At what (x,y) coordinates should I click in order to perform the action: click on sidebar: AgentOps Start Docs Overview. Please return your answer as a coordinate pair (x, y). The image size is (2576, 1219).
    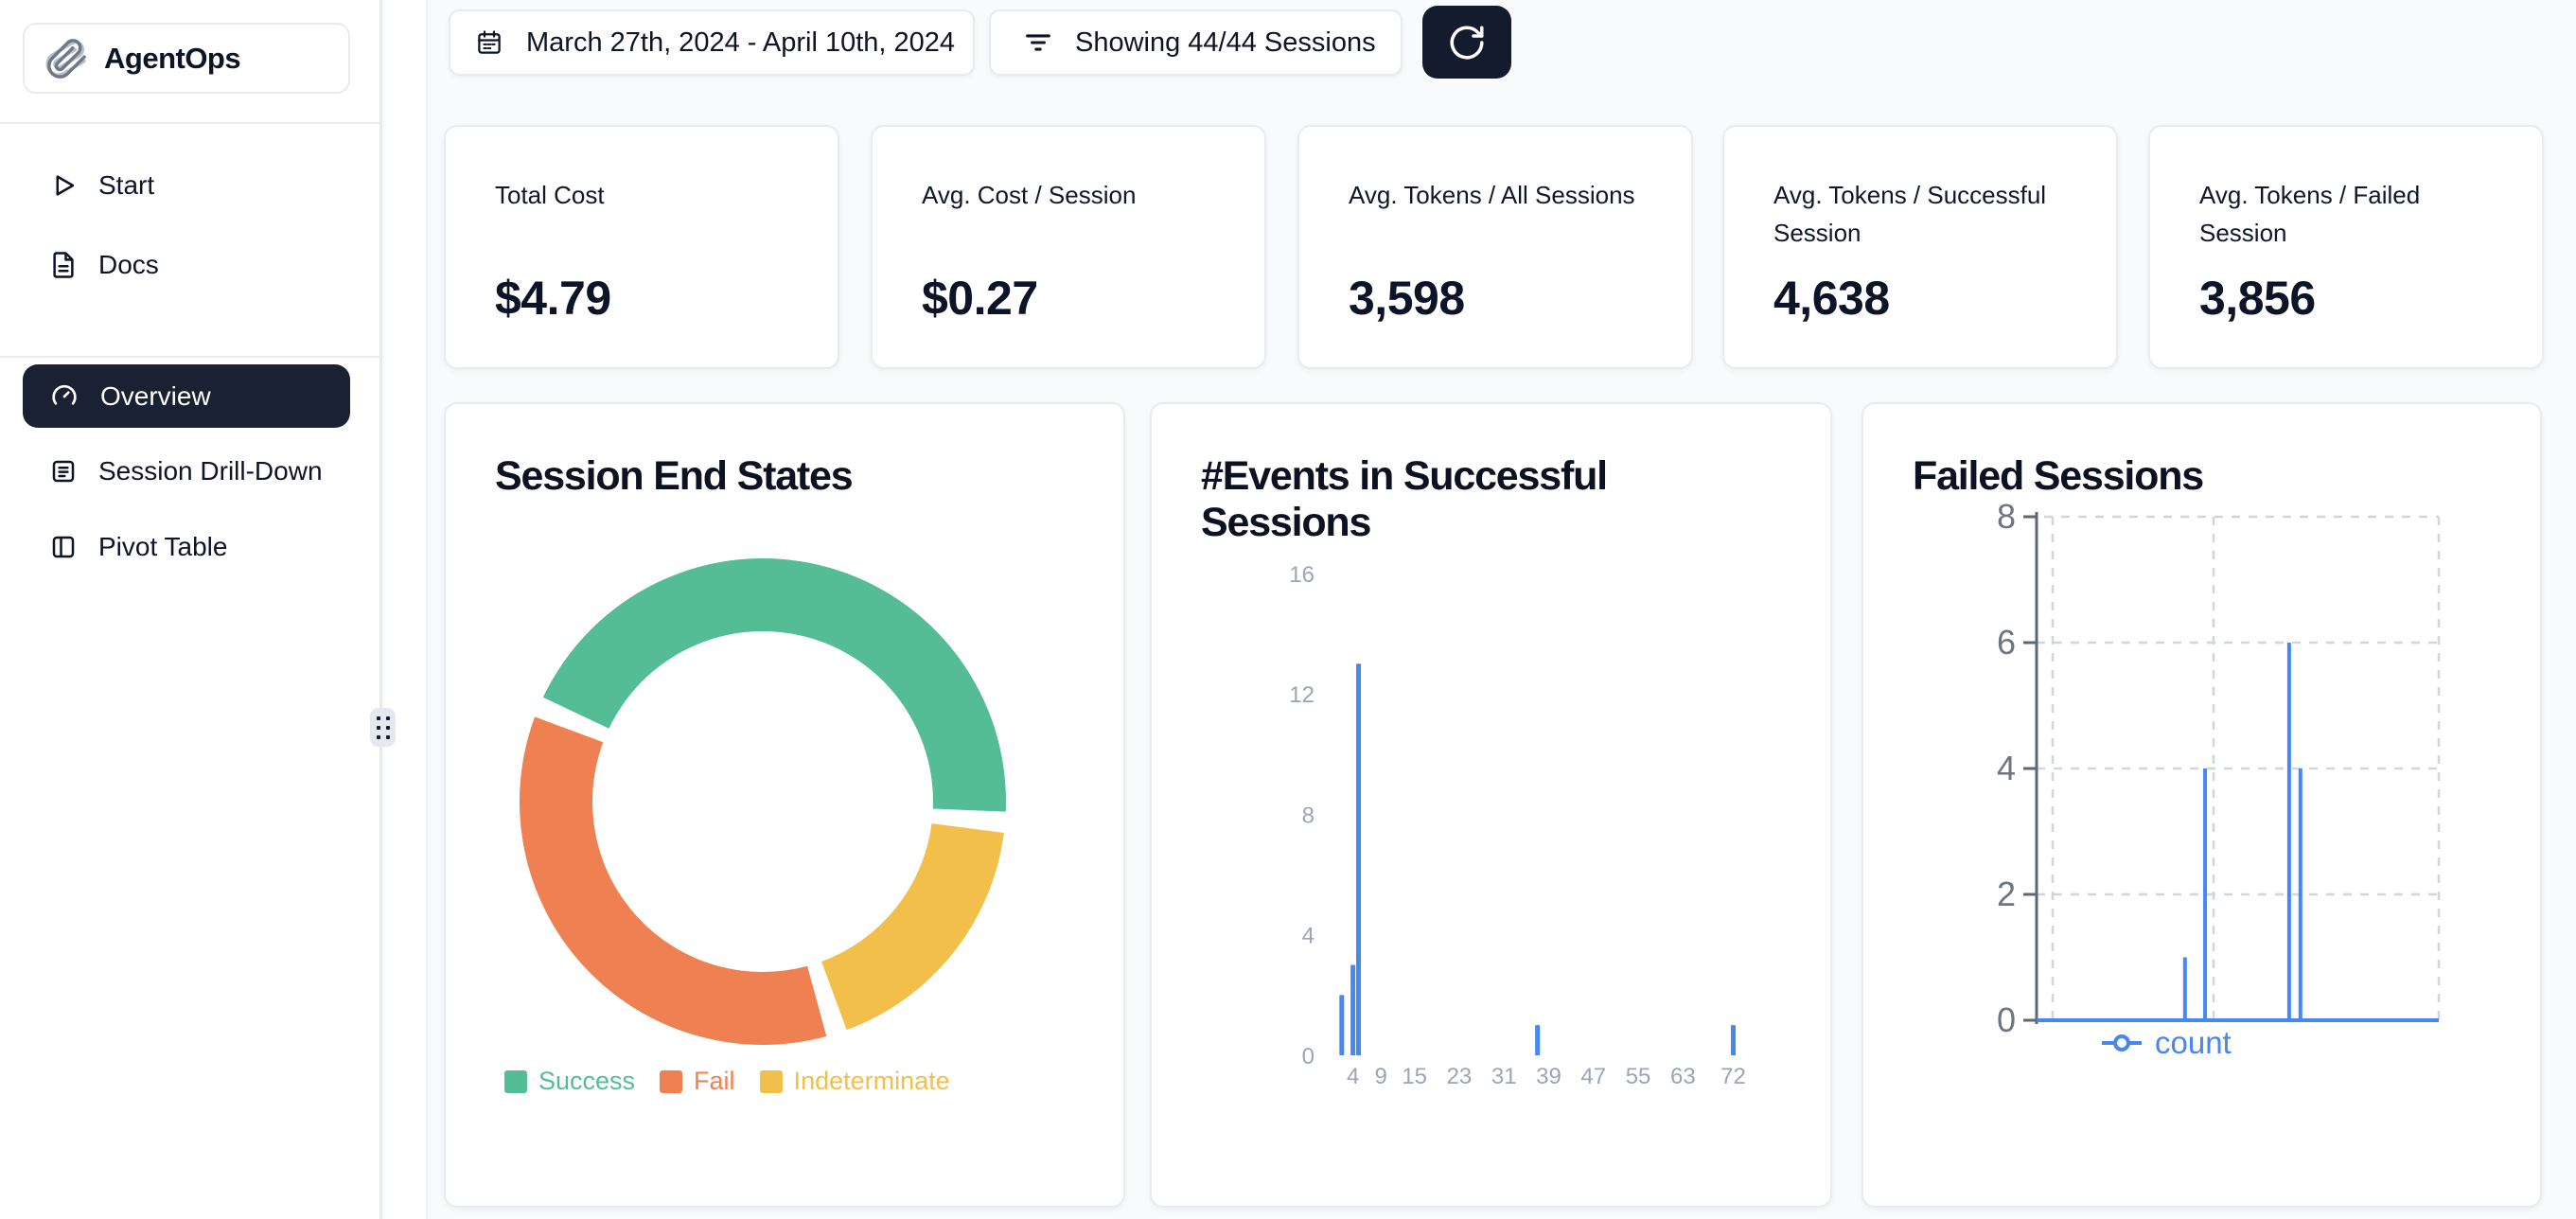
    Looking at the image, I should click on (191, 609).